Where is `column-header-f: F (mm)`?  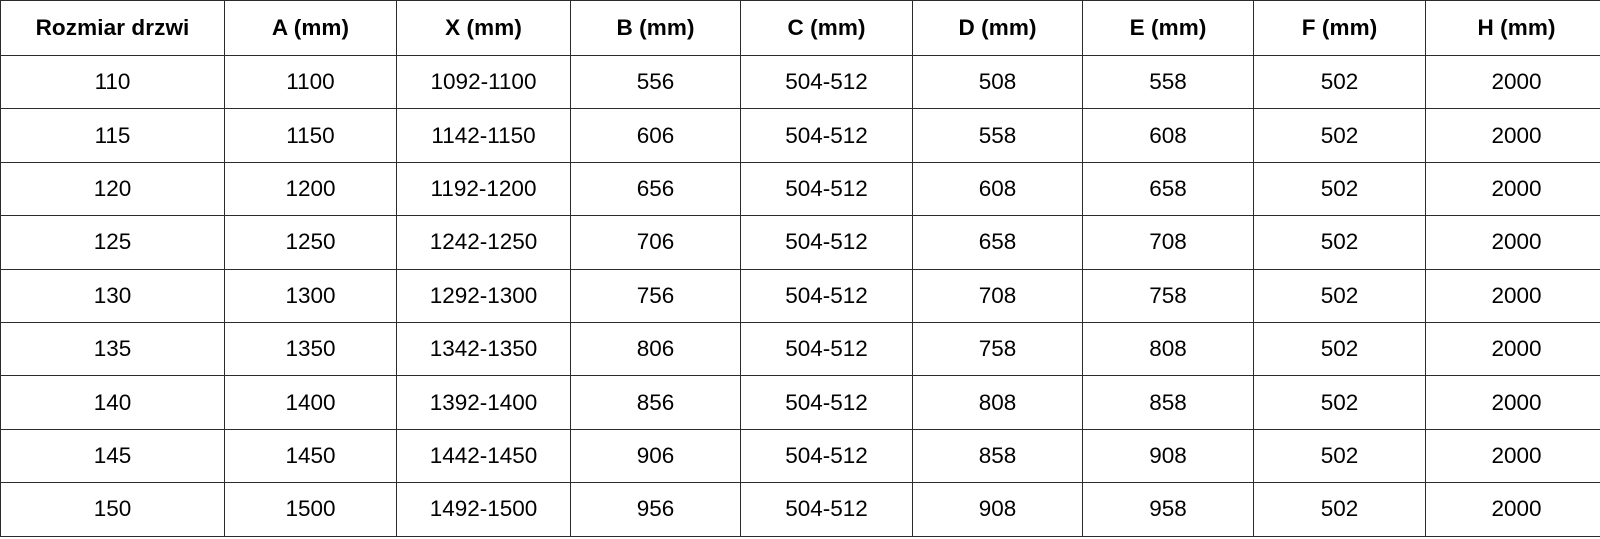 column-header-f: F (mm) is located at coordinates (1339, 28).